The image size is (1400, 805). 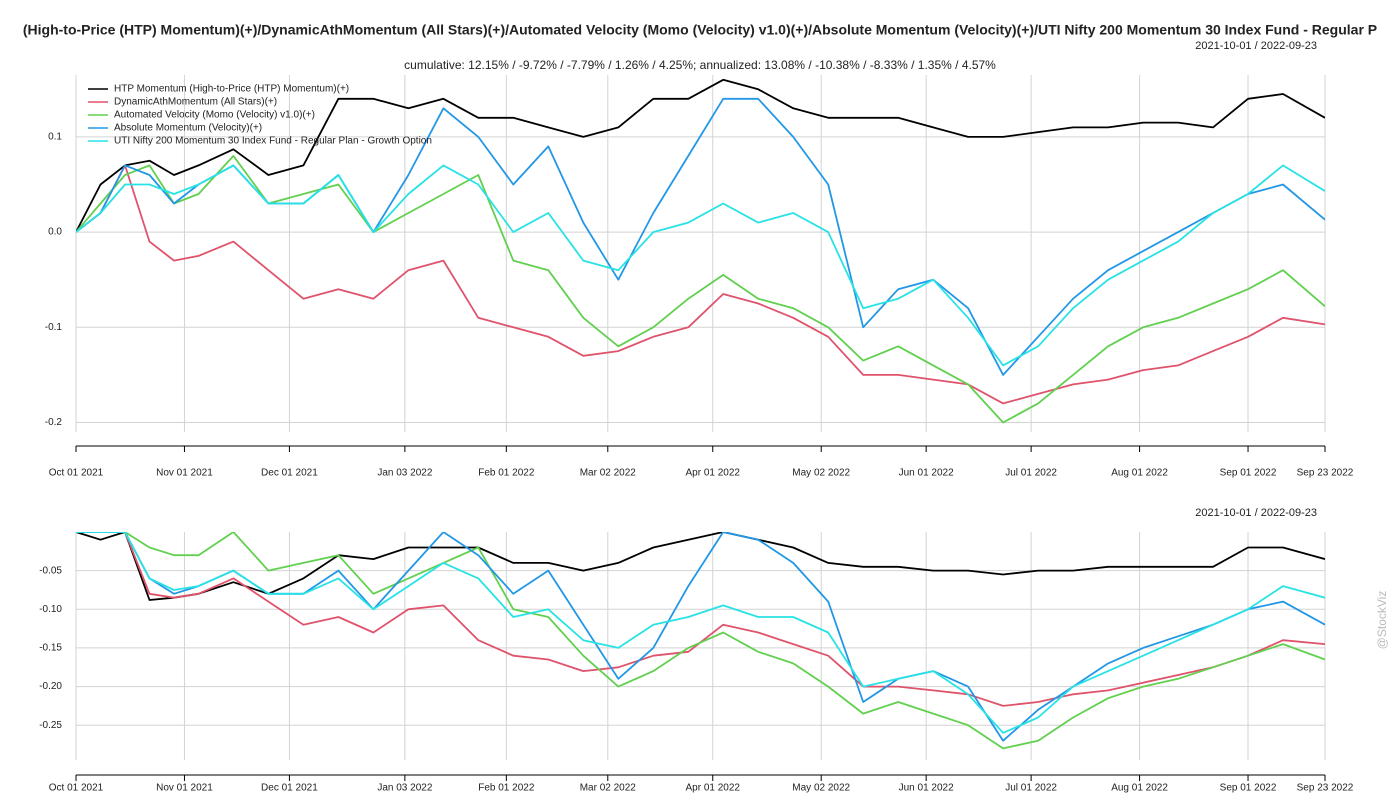 I want to click on y-tick-label: -0.05, so click(x=50, y=570).